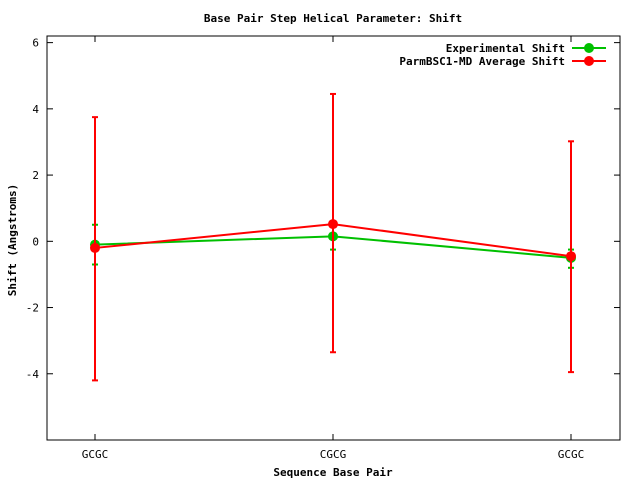 Image resolution: width=640 pixels, height=480 pixels. Describe the element at coordinates (35, 241) in the screenshot. I see `y-tick-label: 0` at that location.